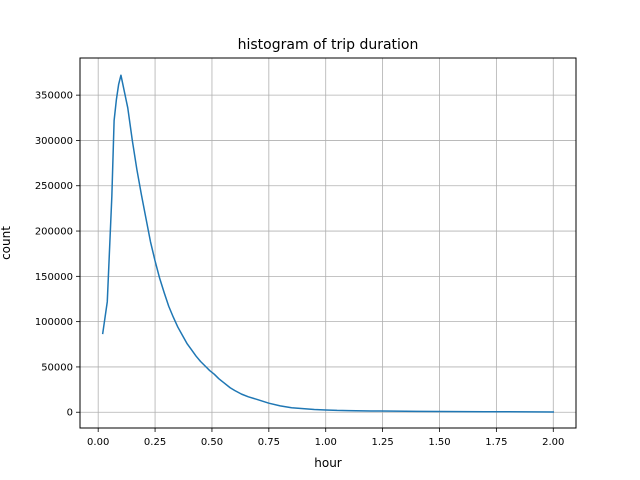 The height and width of the screenshot is (480, 640). What do you see at coordinates (54, 96) in the screenshot?
I see `y-tick-label: 350000` at bounding box center [54, 96].